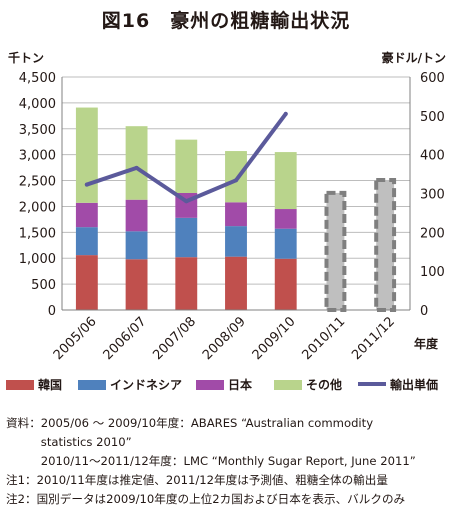 The height and width of the screenshot is (514, 452). What do you see at coordinates (323, 338) in the screenshot?
I see `x-tick-label: 2010/11` at bounding box center [323, 338].